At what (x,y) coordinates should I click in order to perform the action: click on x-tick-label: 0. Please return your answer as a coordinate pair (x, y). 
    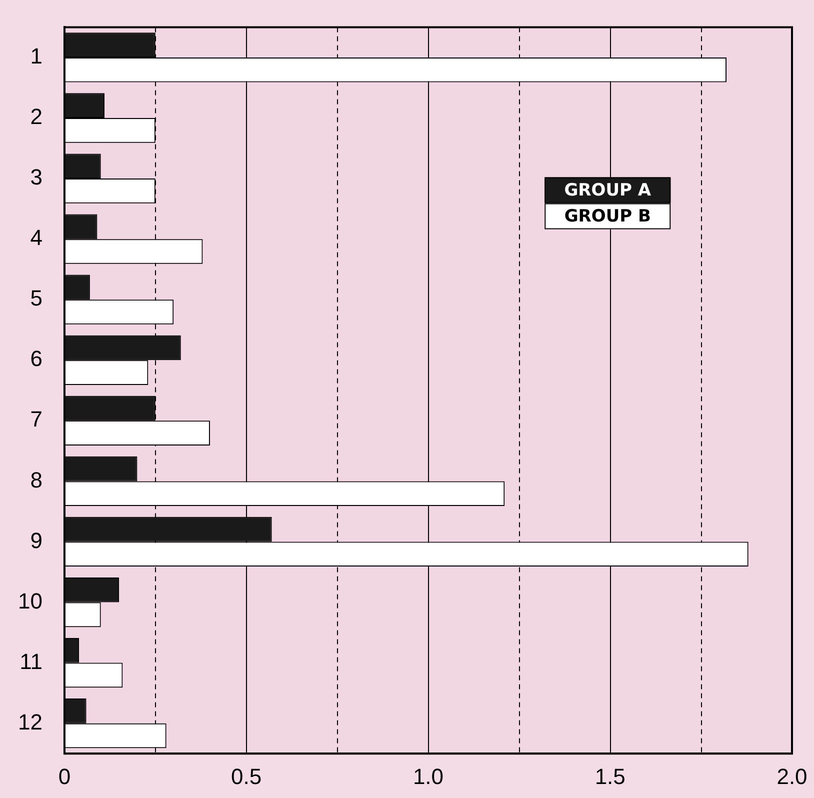
    Looking at the image, I should click on (64, 776).